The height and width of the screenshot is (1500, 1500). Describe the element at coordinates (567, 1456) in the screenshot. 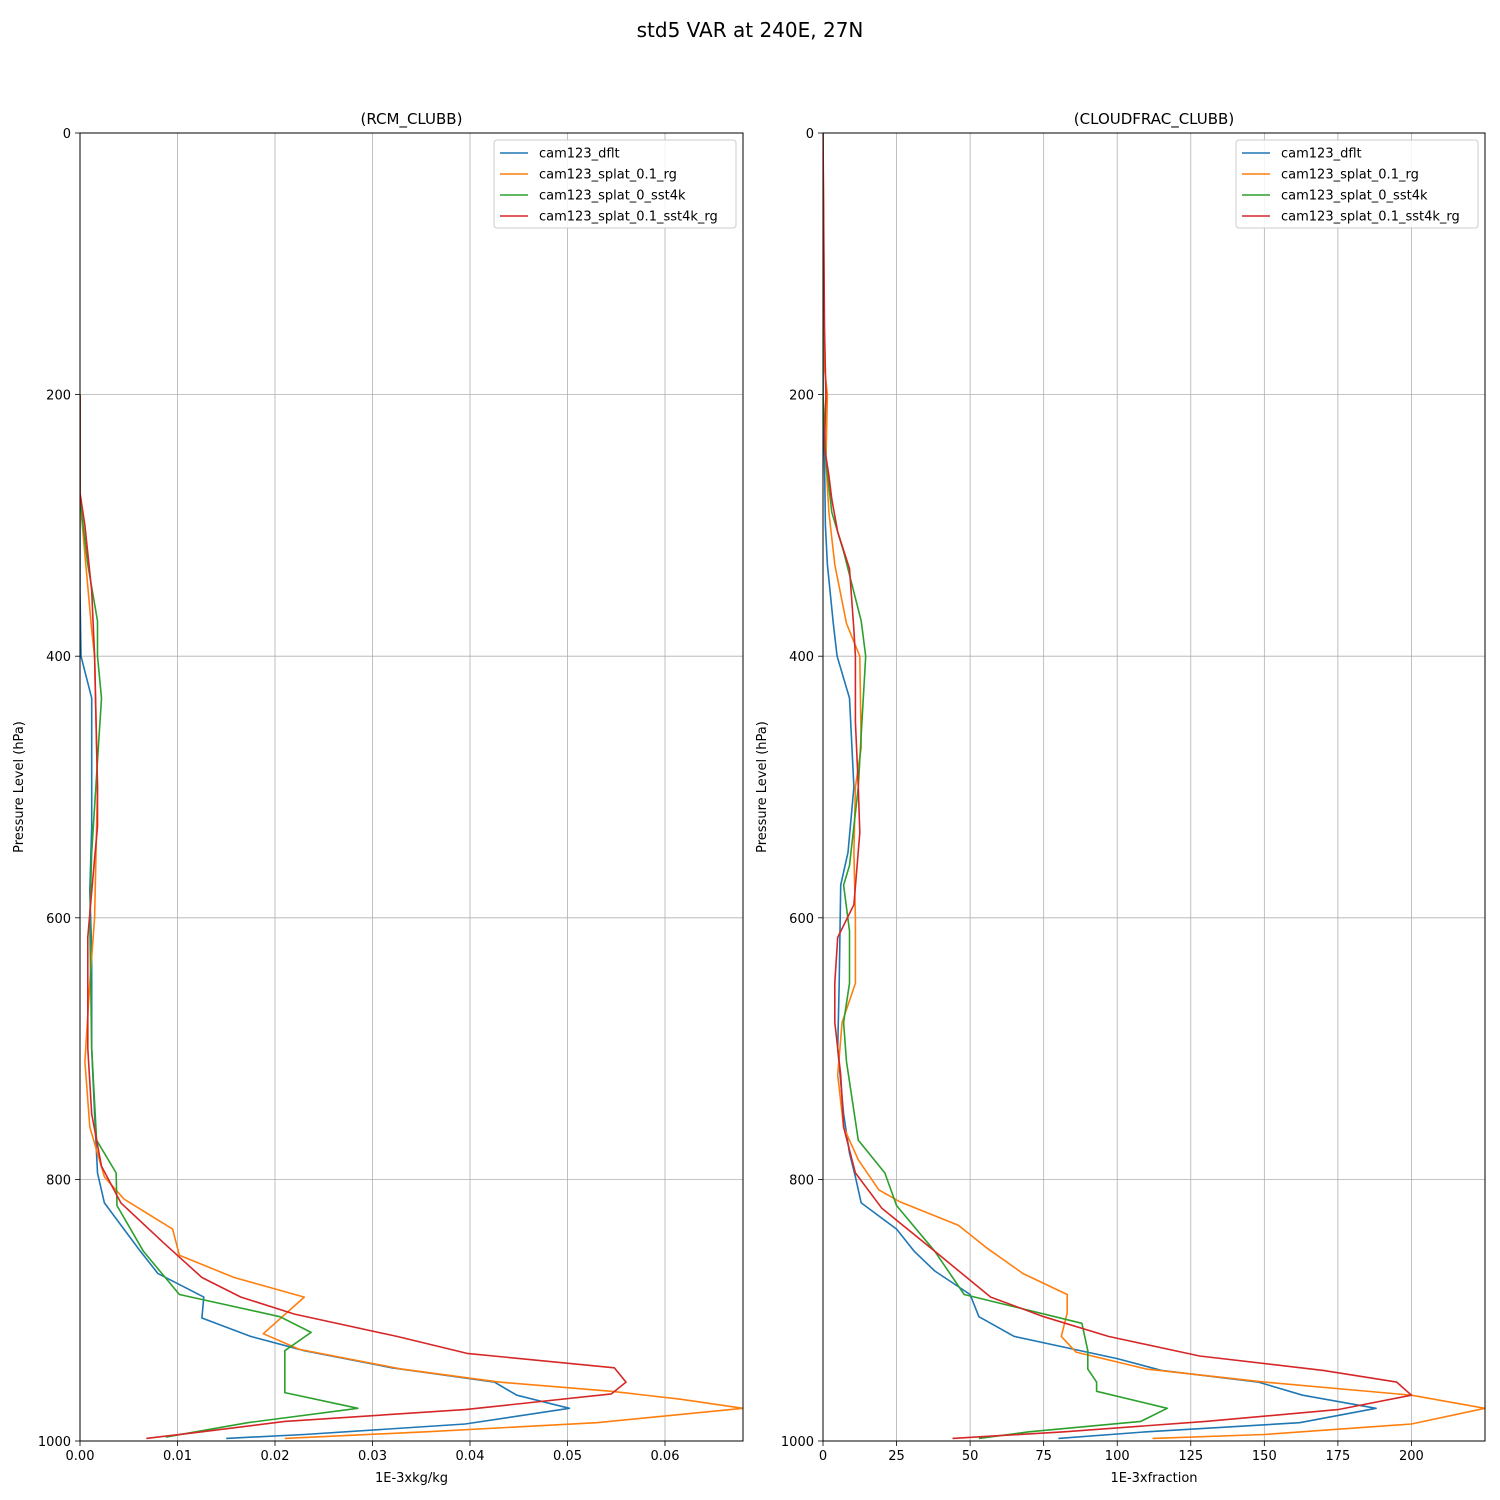

I see `panel1-x-tick-label: 0.05` at that location.